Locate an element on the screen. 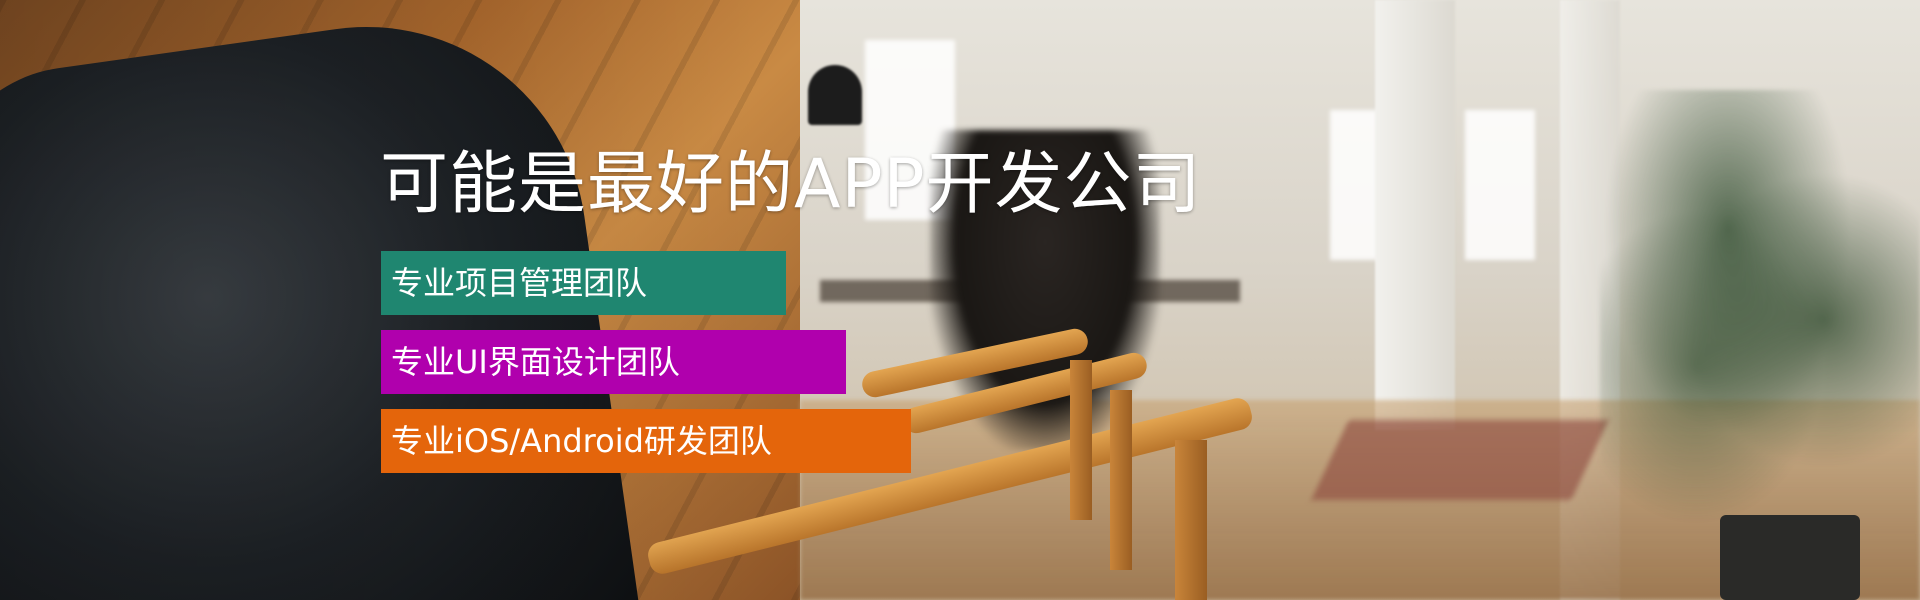 The height and width of the screenshot is (600, 1920). headline: 可能是最好的APP开发公司 is located at coordinates (791, 184).